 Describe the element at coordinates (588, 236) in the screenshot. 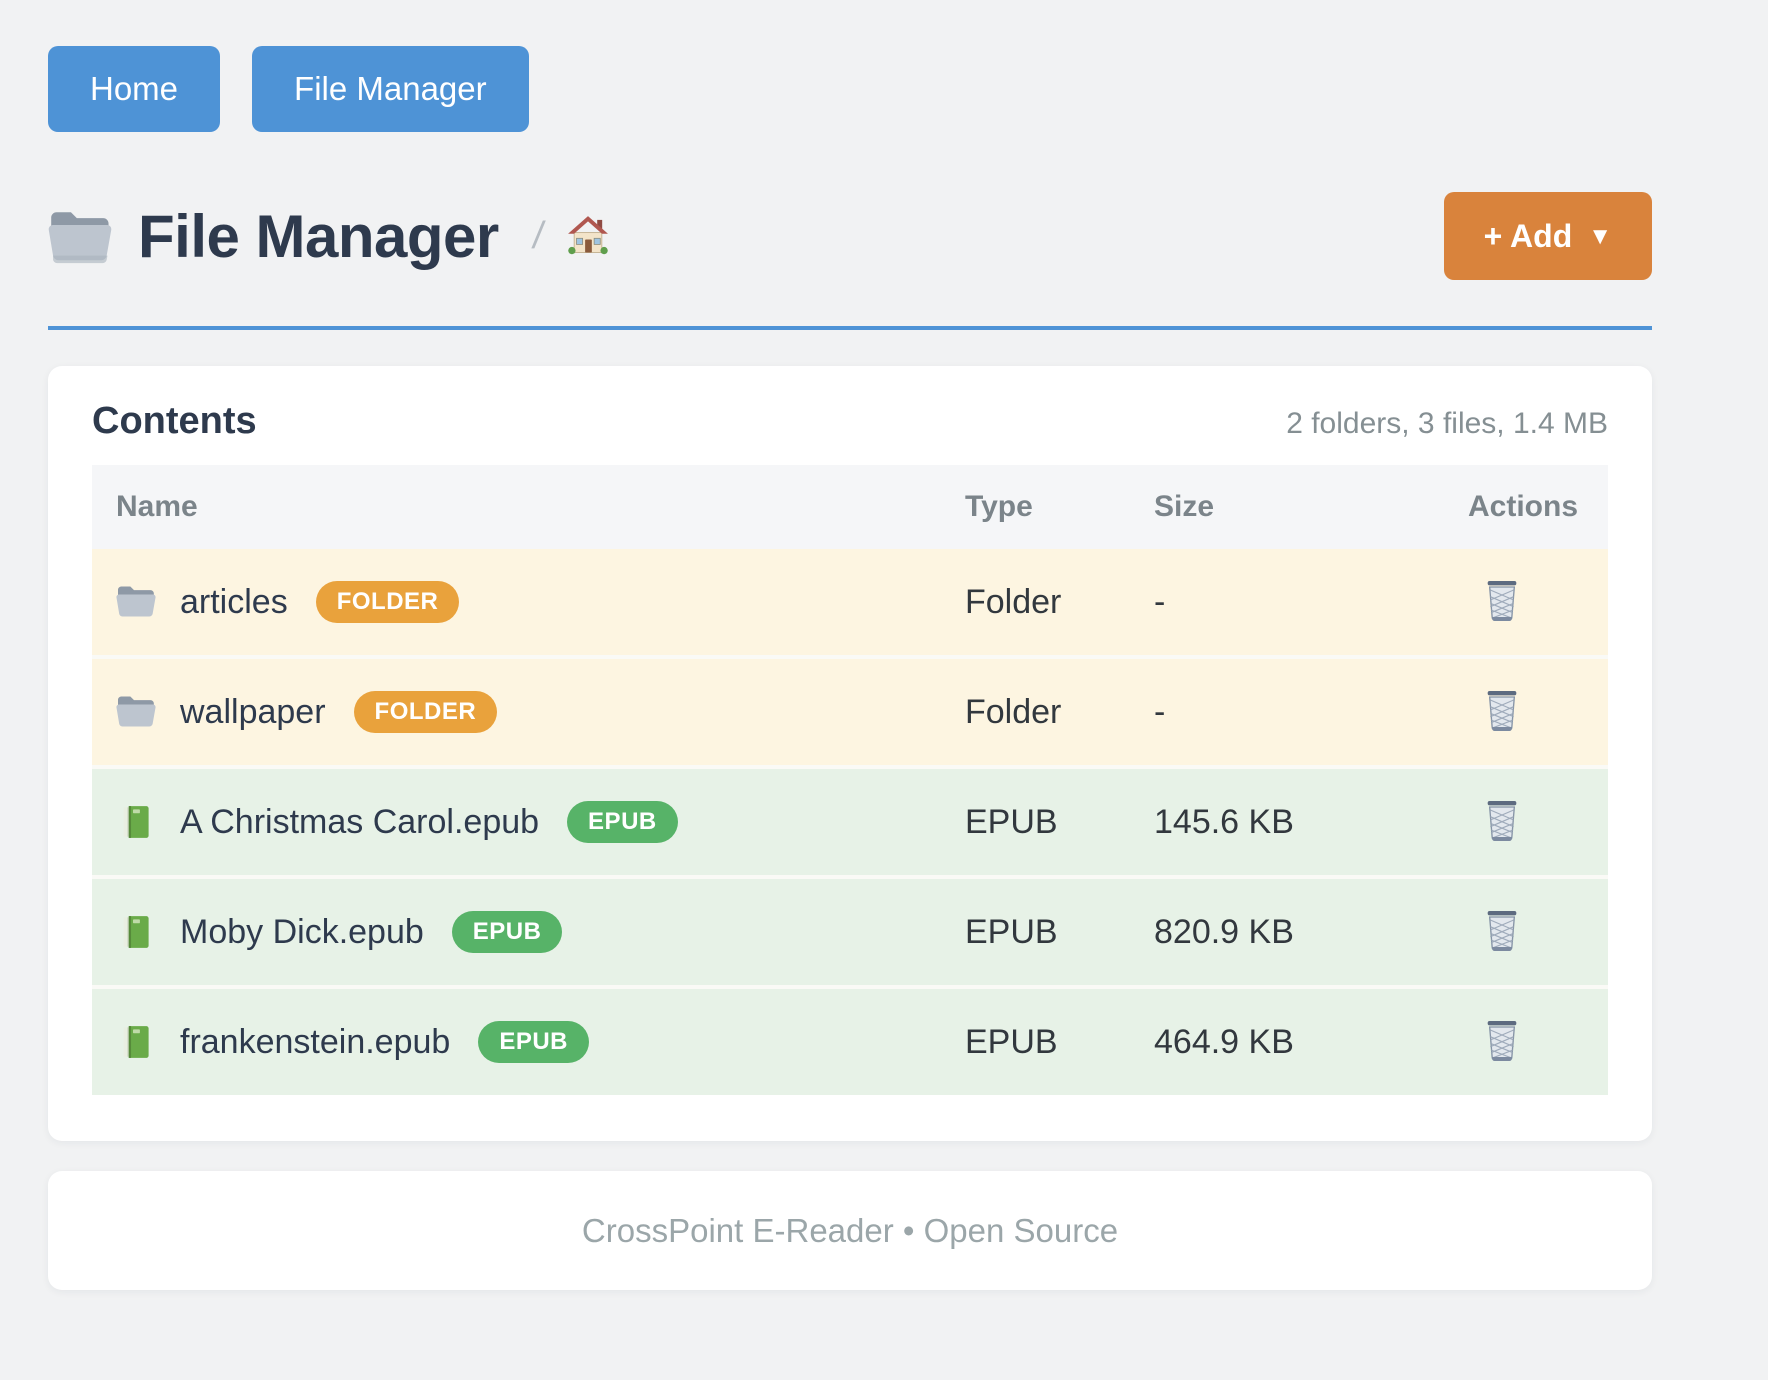

I see `house-icon` at that location.